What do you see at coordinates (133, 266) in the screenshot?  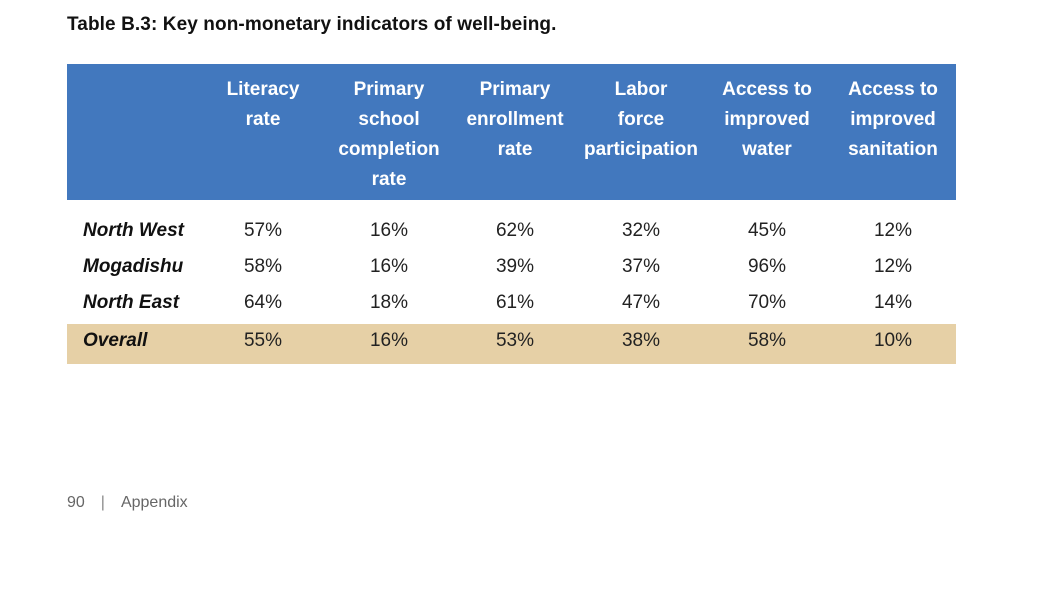 I see `row-label: Mogadishu` at bounding box center [133, 266].